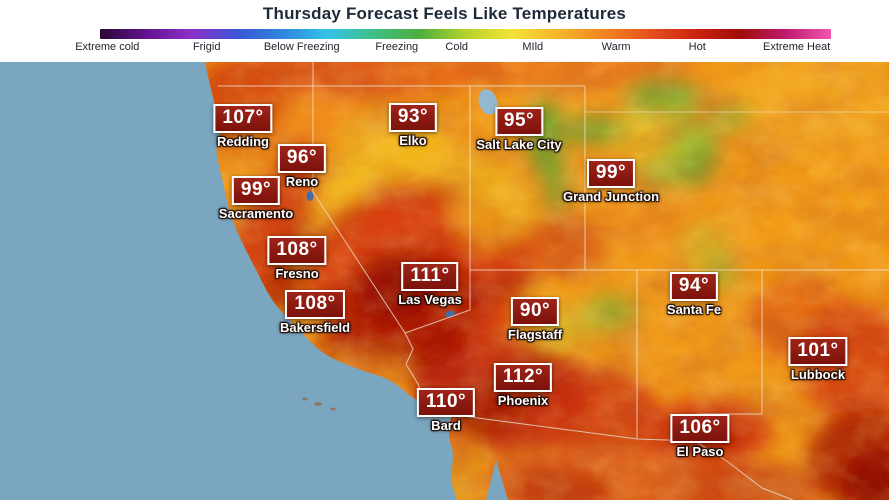 The width and height of the screenshot is (889, 500). Describe the element at coordinates (297, 273) in the screenshot. I see `city-label: Fresno` at that location.